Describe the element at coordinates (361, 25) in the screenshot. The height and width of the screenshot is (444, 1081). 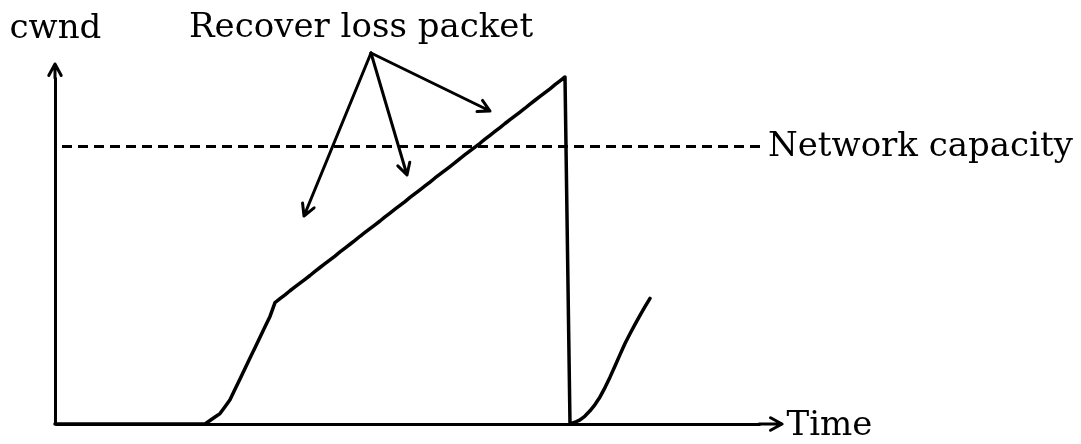
I see `text: Recover loss packet` at that location.